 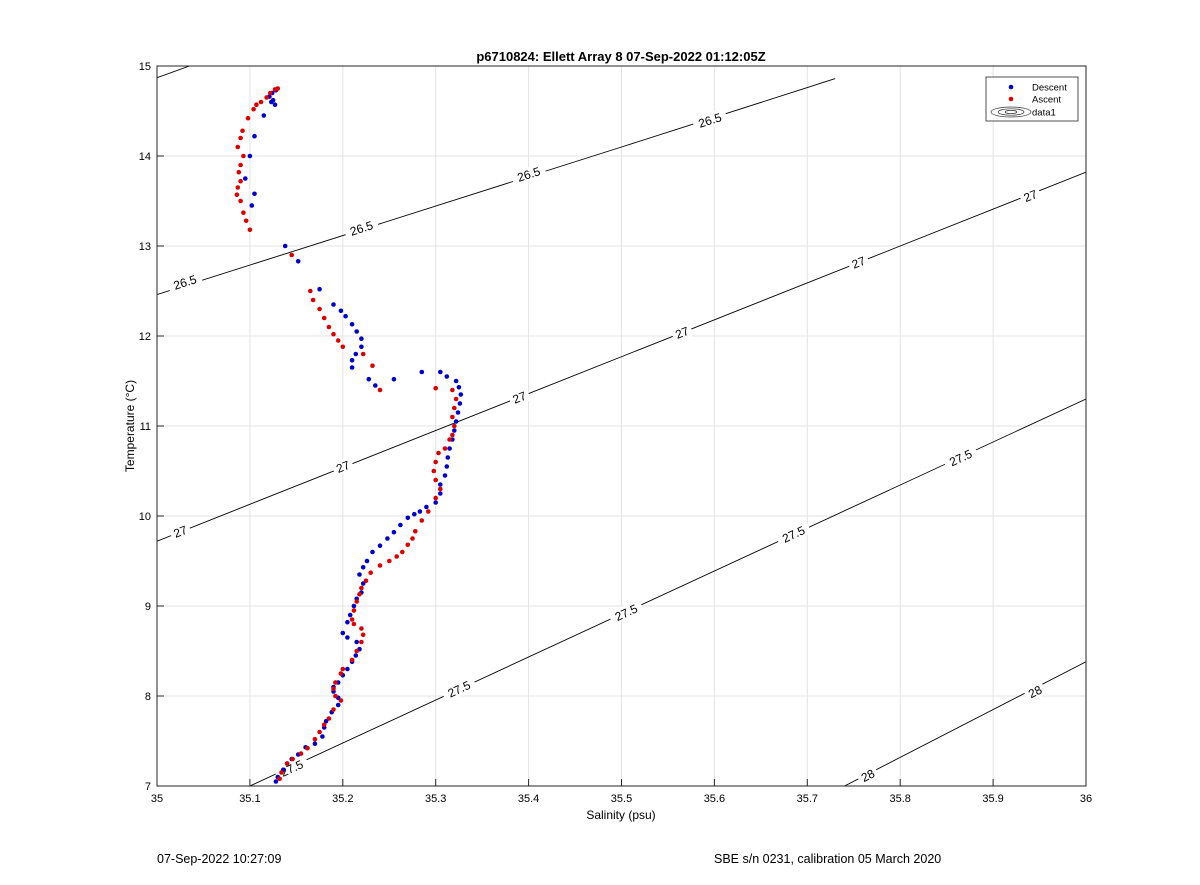 I want to click on y-tick-label: 8, so click(x=148, y=697).